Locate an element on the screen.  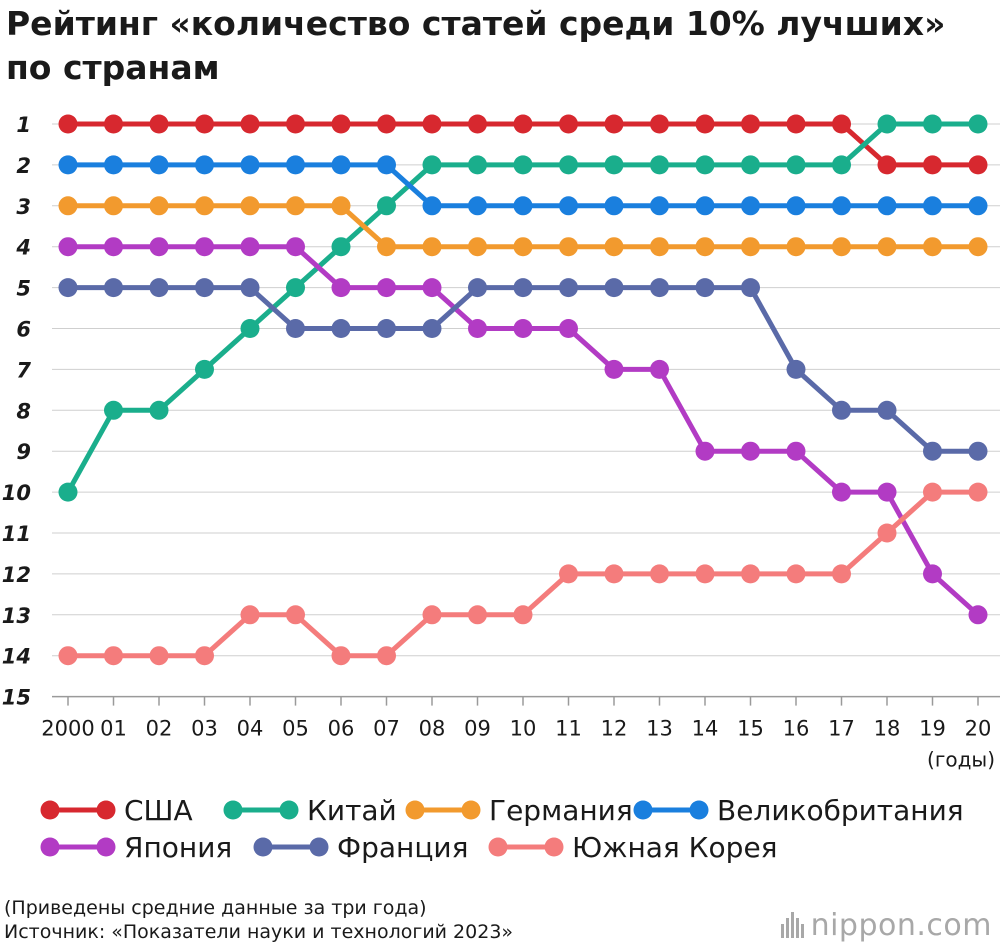
legend-label: Великобритания is located at coordinates (840, 810).